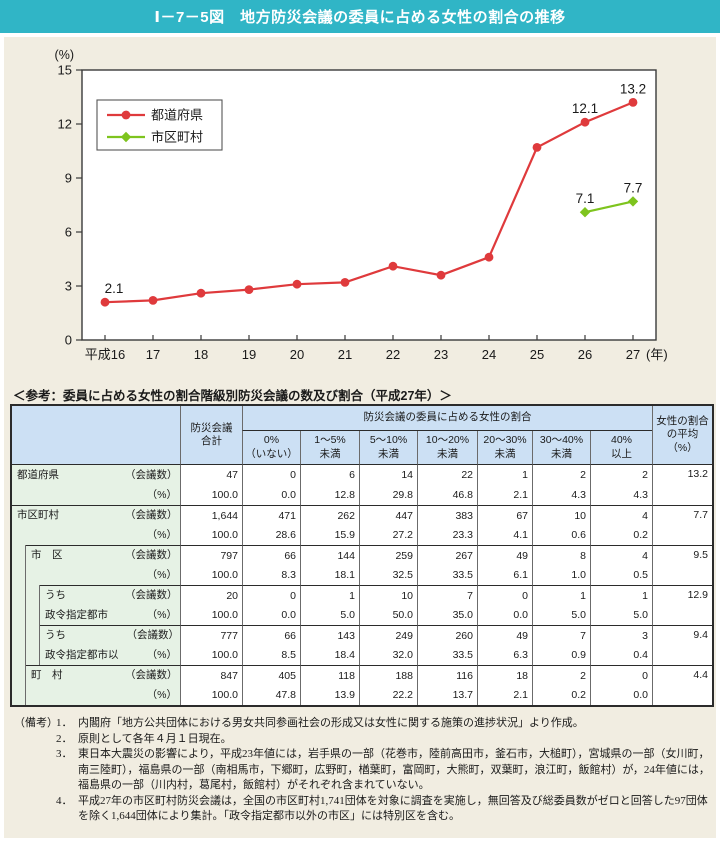  What do you see at coordinates (447, 495) in the screenshot?
I see `percent-cell: 46.8` at bounding box center [447, 495].